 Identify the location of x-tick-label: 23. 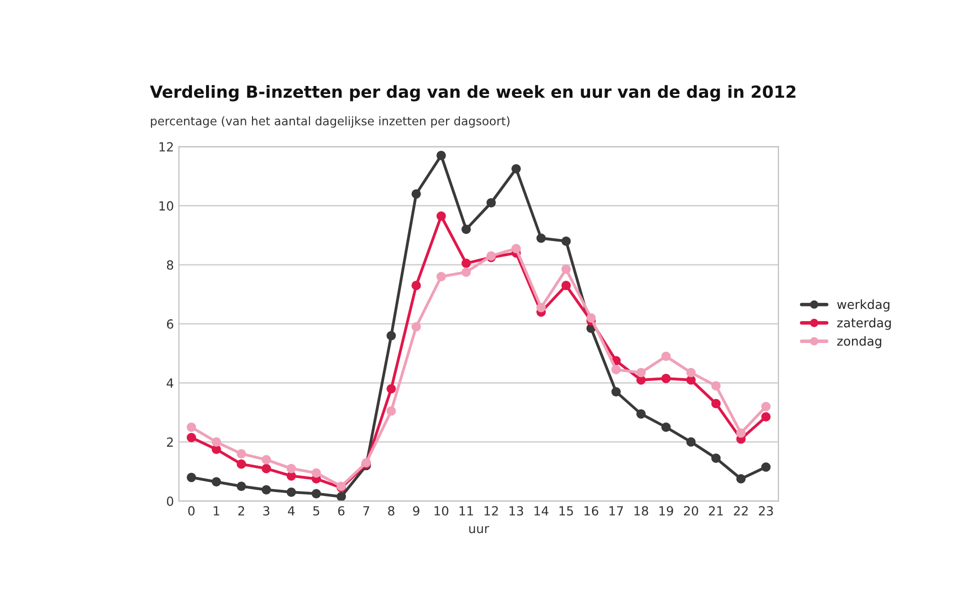
(765, 511).